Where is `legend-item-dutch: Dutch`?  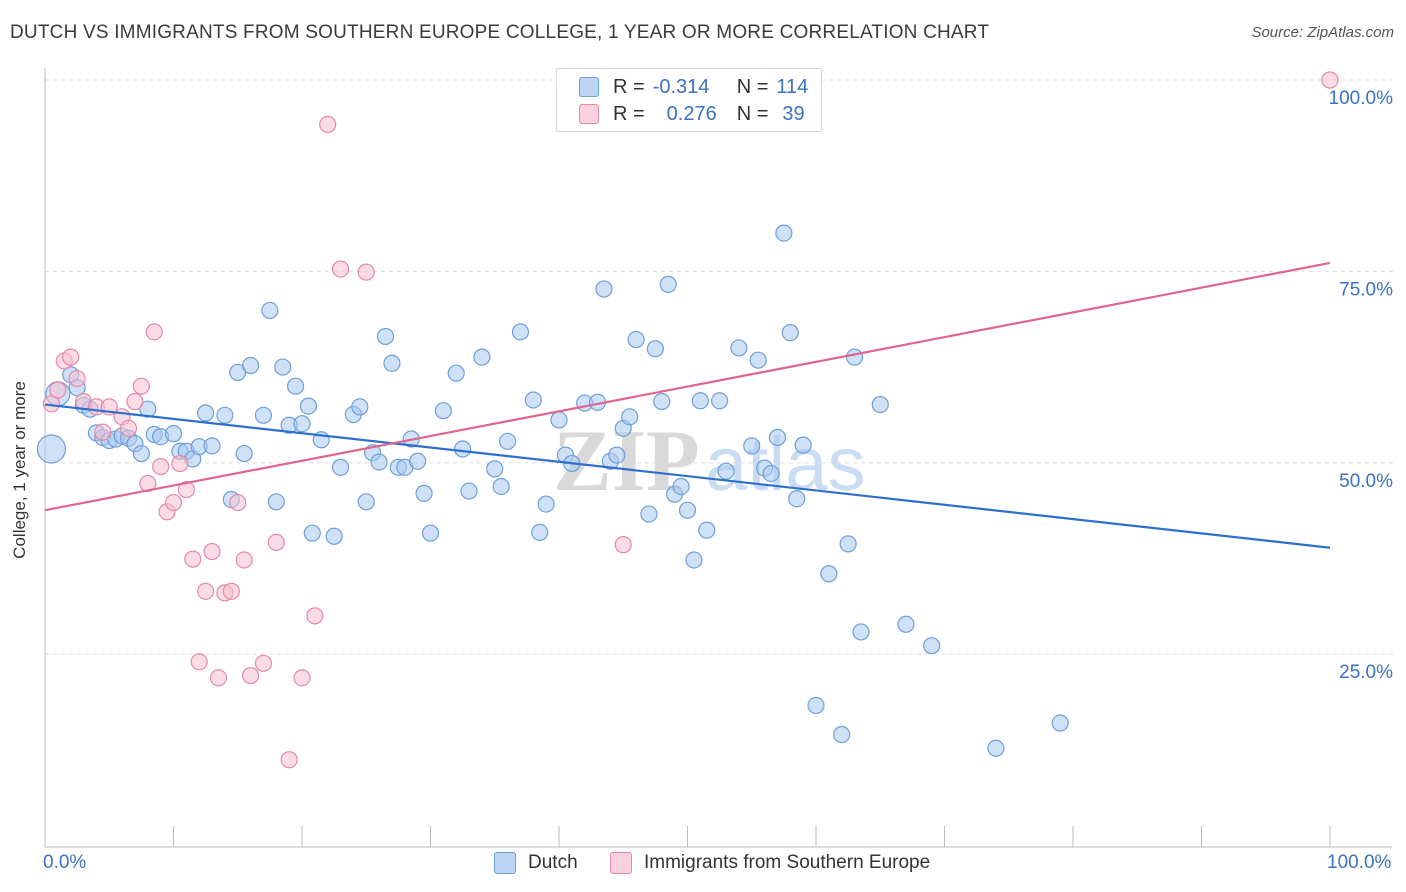
legend-item-dutch: Dutch is located at coordinates (536, 863).